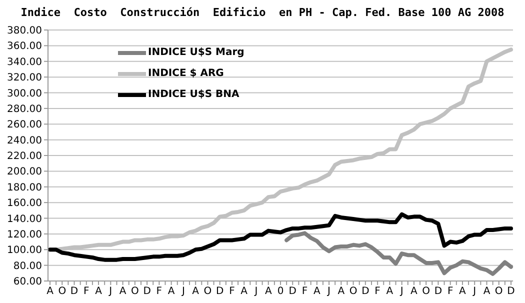 This screenshot has width=525, height=303. Describe the element at coordinates (280, 292) in the screenshot. I see `x-tick-label: 0` at that location.